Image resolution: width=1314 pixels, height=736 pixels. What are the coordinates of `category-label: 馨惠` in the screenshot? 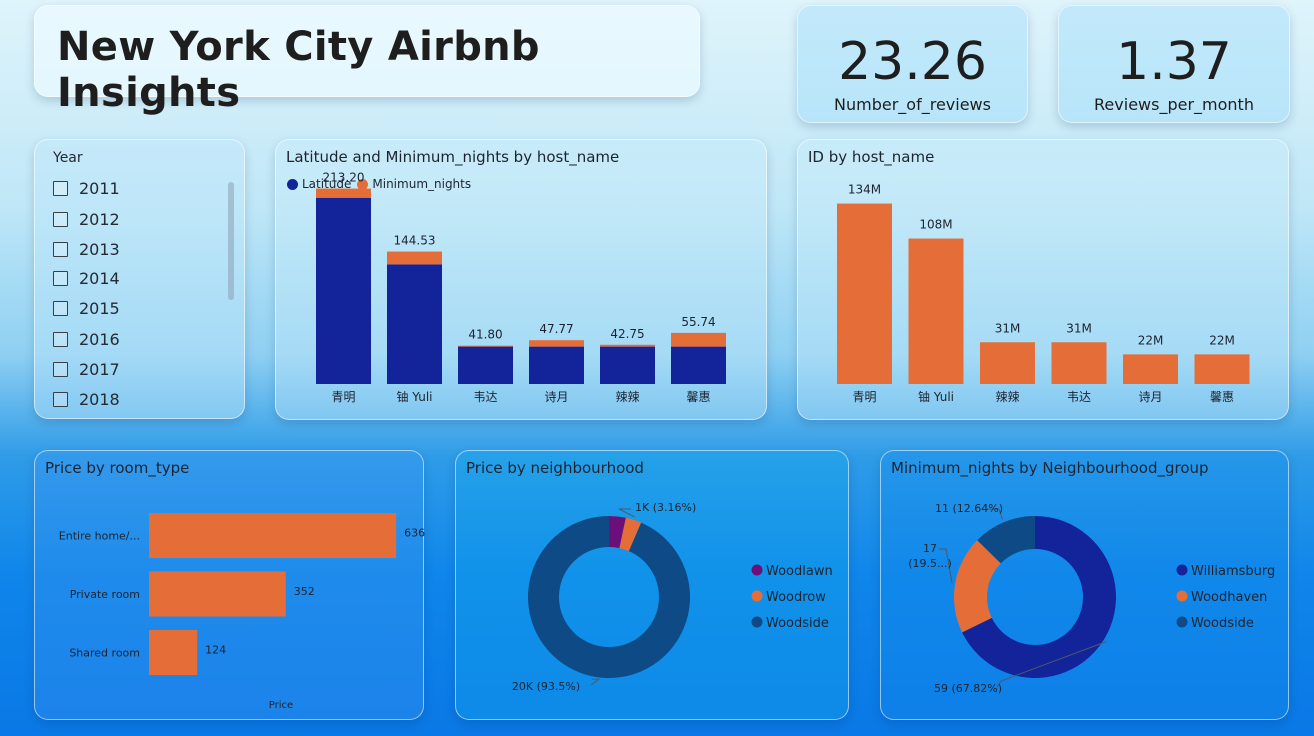 It's located at (698, 396).